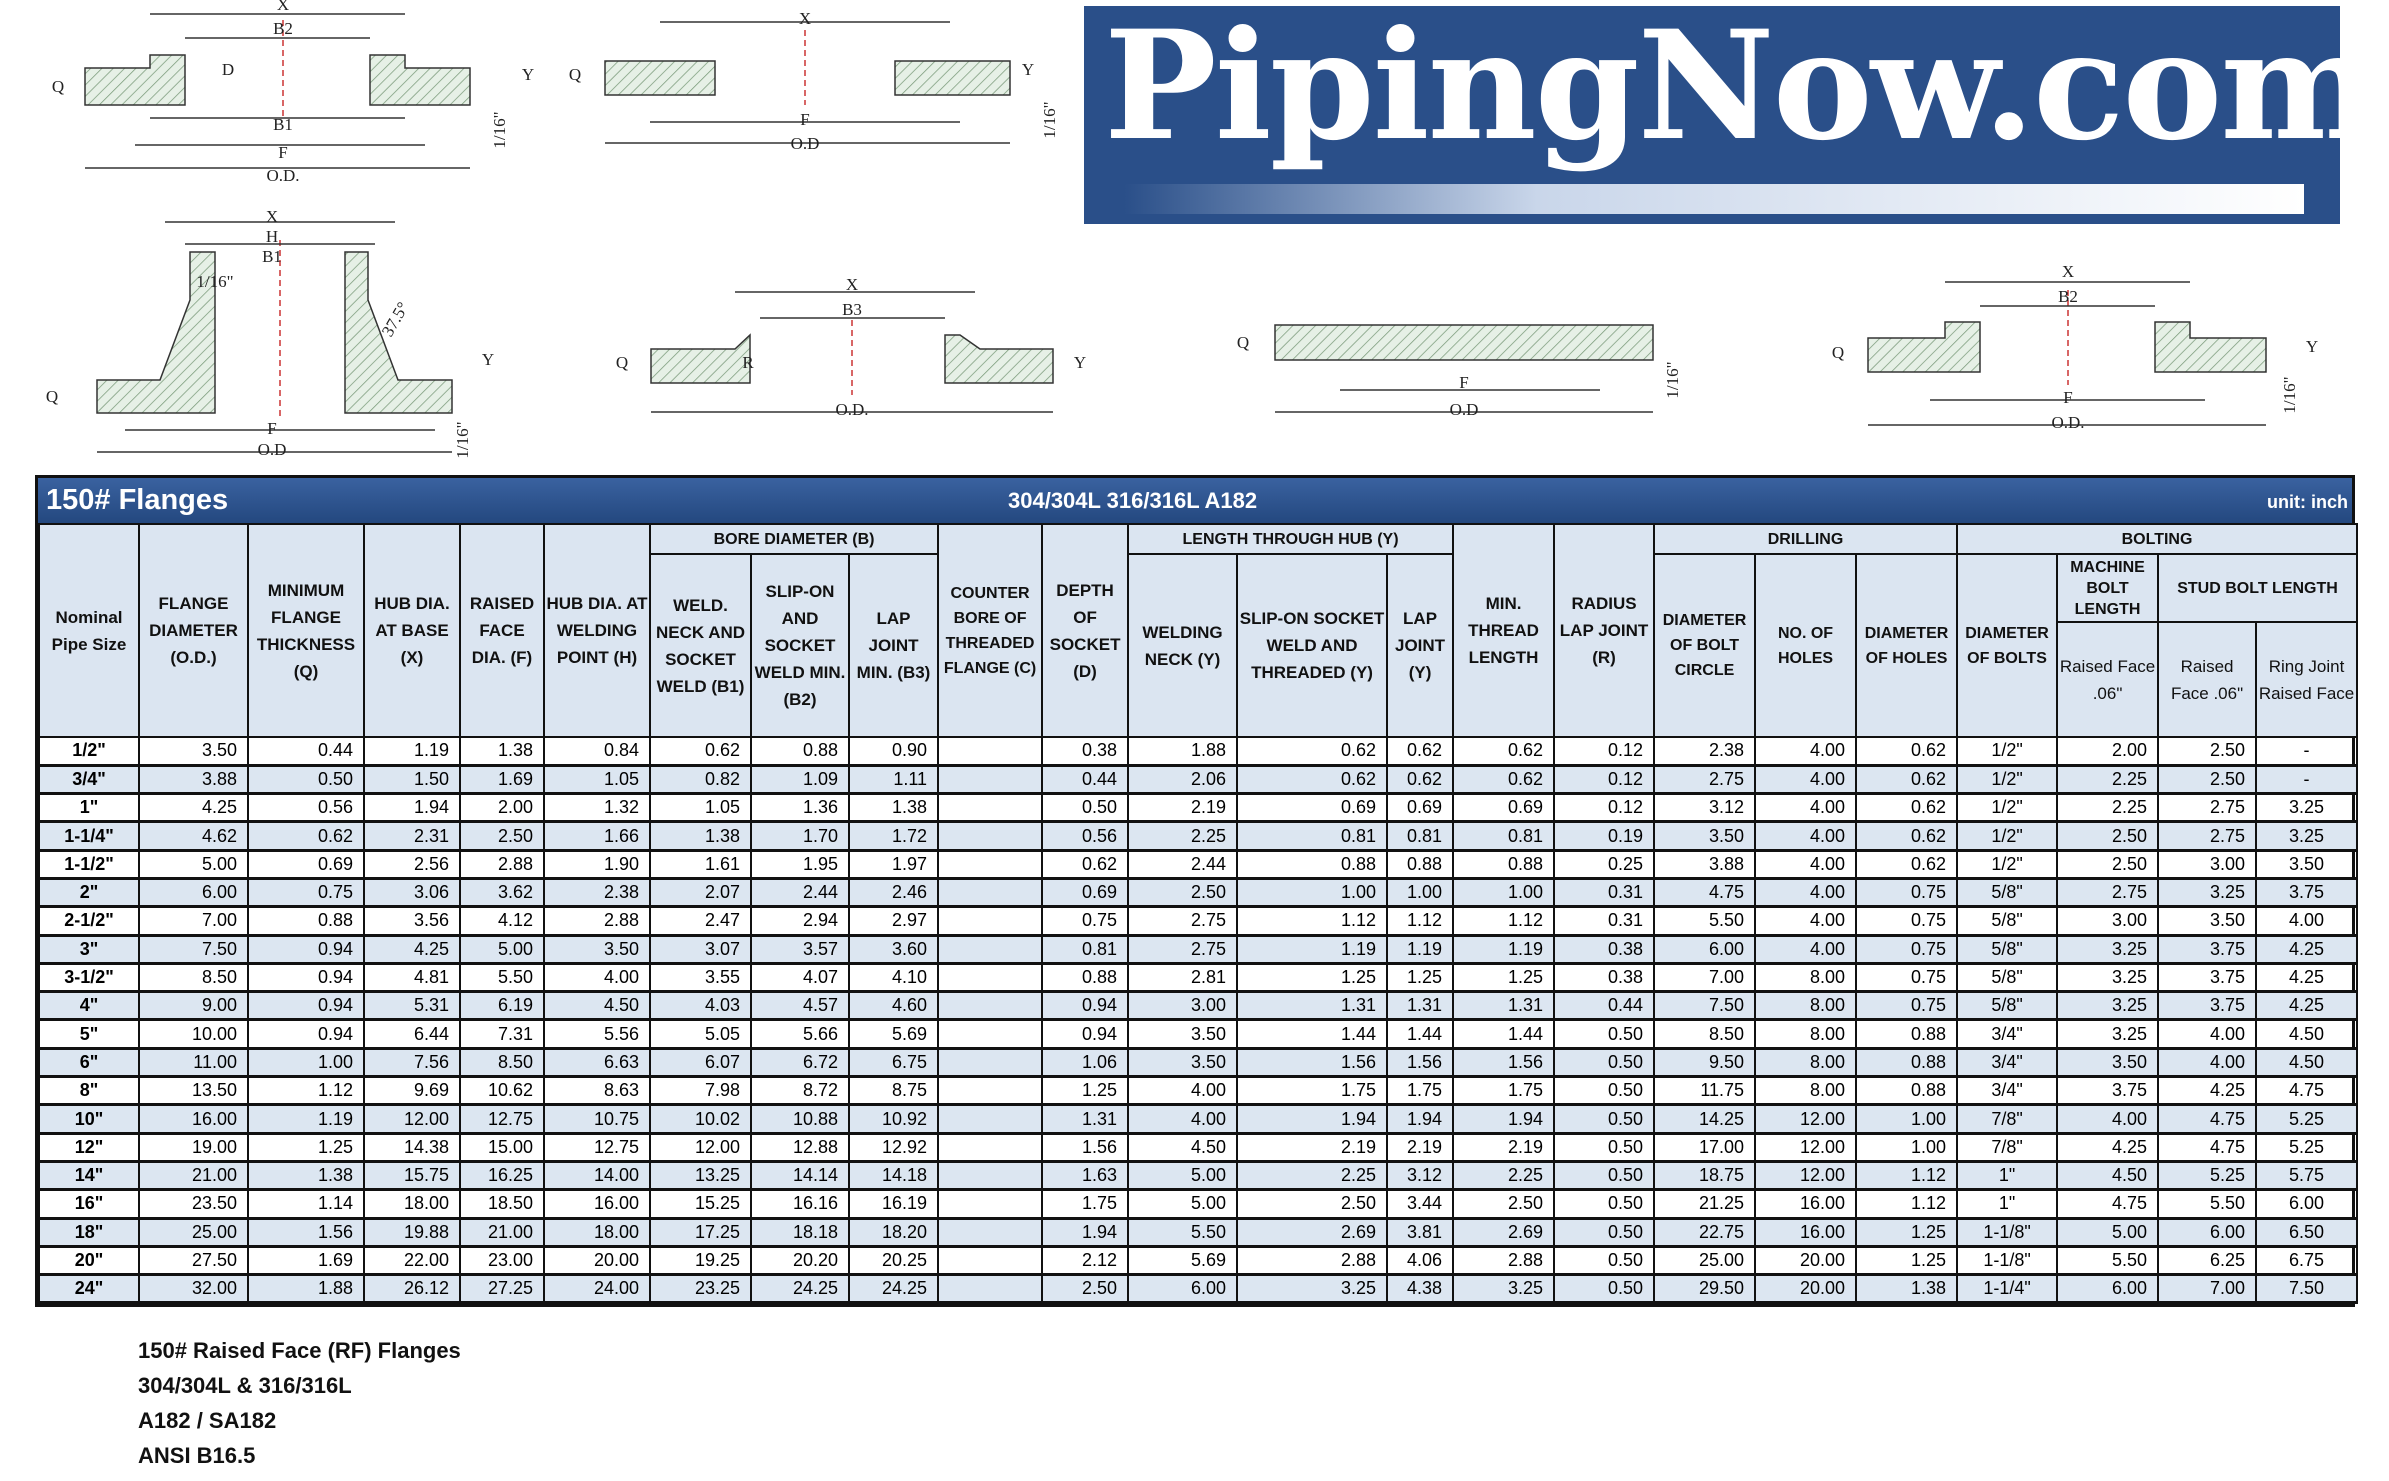  I want to click on cell-pipe-size: 3", so click(89, 950).